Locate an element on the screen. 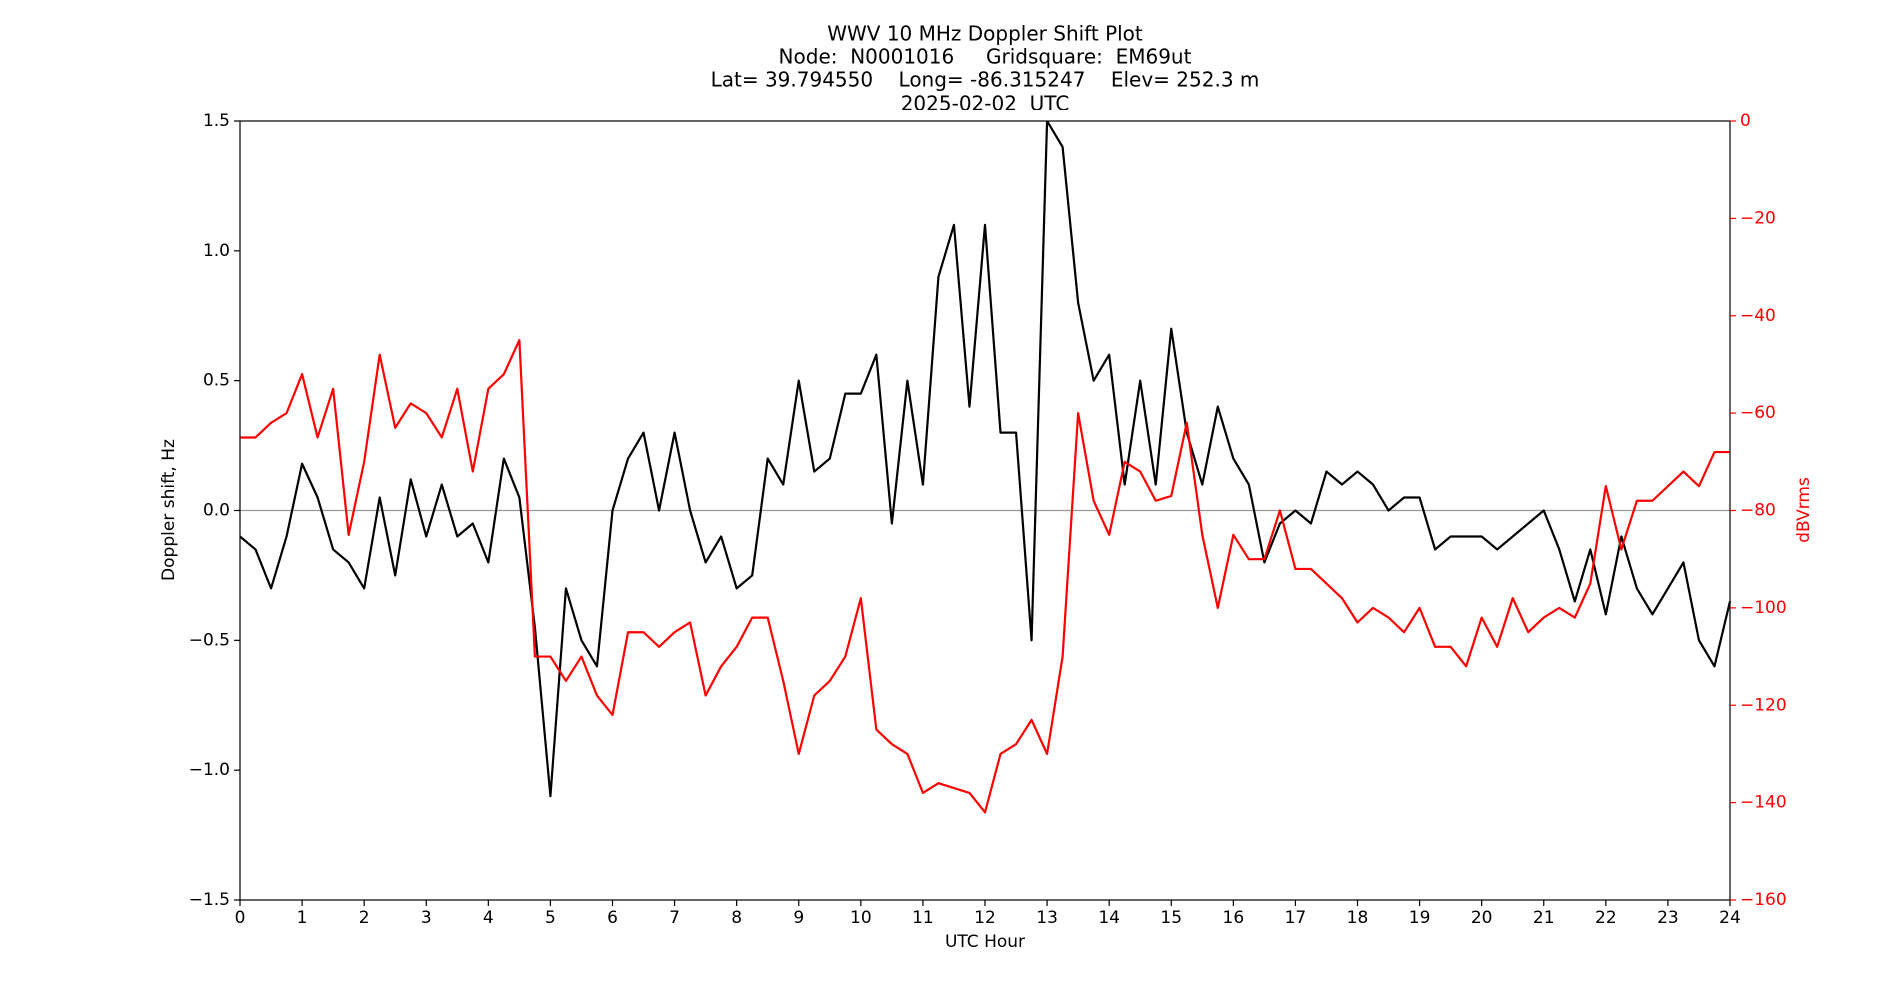  x-tick-label: 15 is located at coordinates (1171, 918).